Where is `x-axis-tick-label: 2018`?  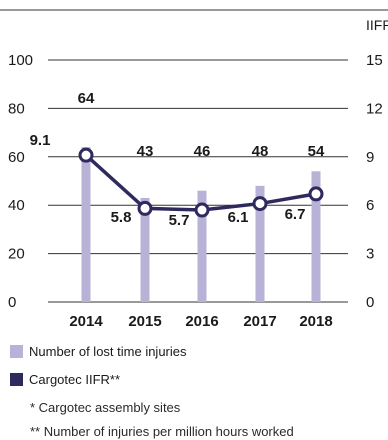
x-axis-tick-label: 2018 is located at coordinates (315, 321).